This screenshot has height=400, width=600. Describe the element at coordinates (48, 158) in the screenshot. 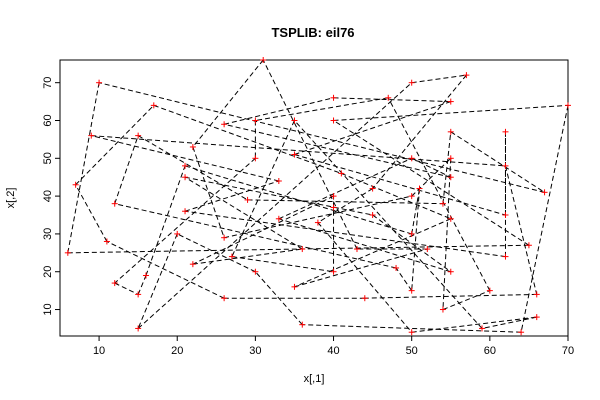

I see `y-tick-label: 50` at that location.